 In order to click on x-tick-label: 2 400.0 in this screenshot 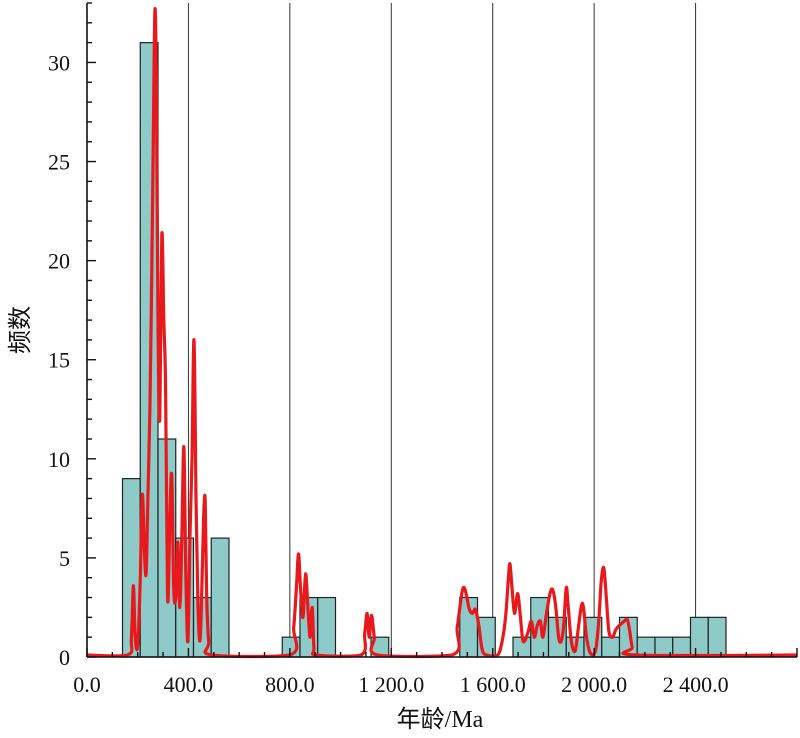, I will do `click(696, 684)`.